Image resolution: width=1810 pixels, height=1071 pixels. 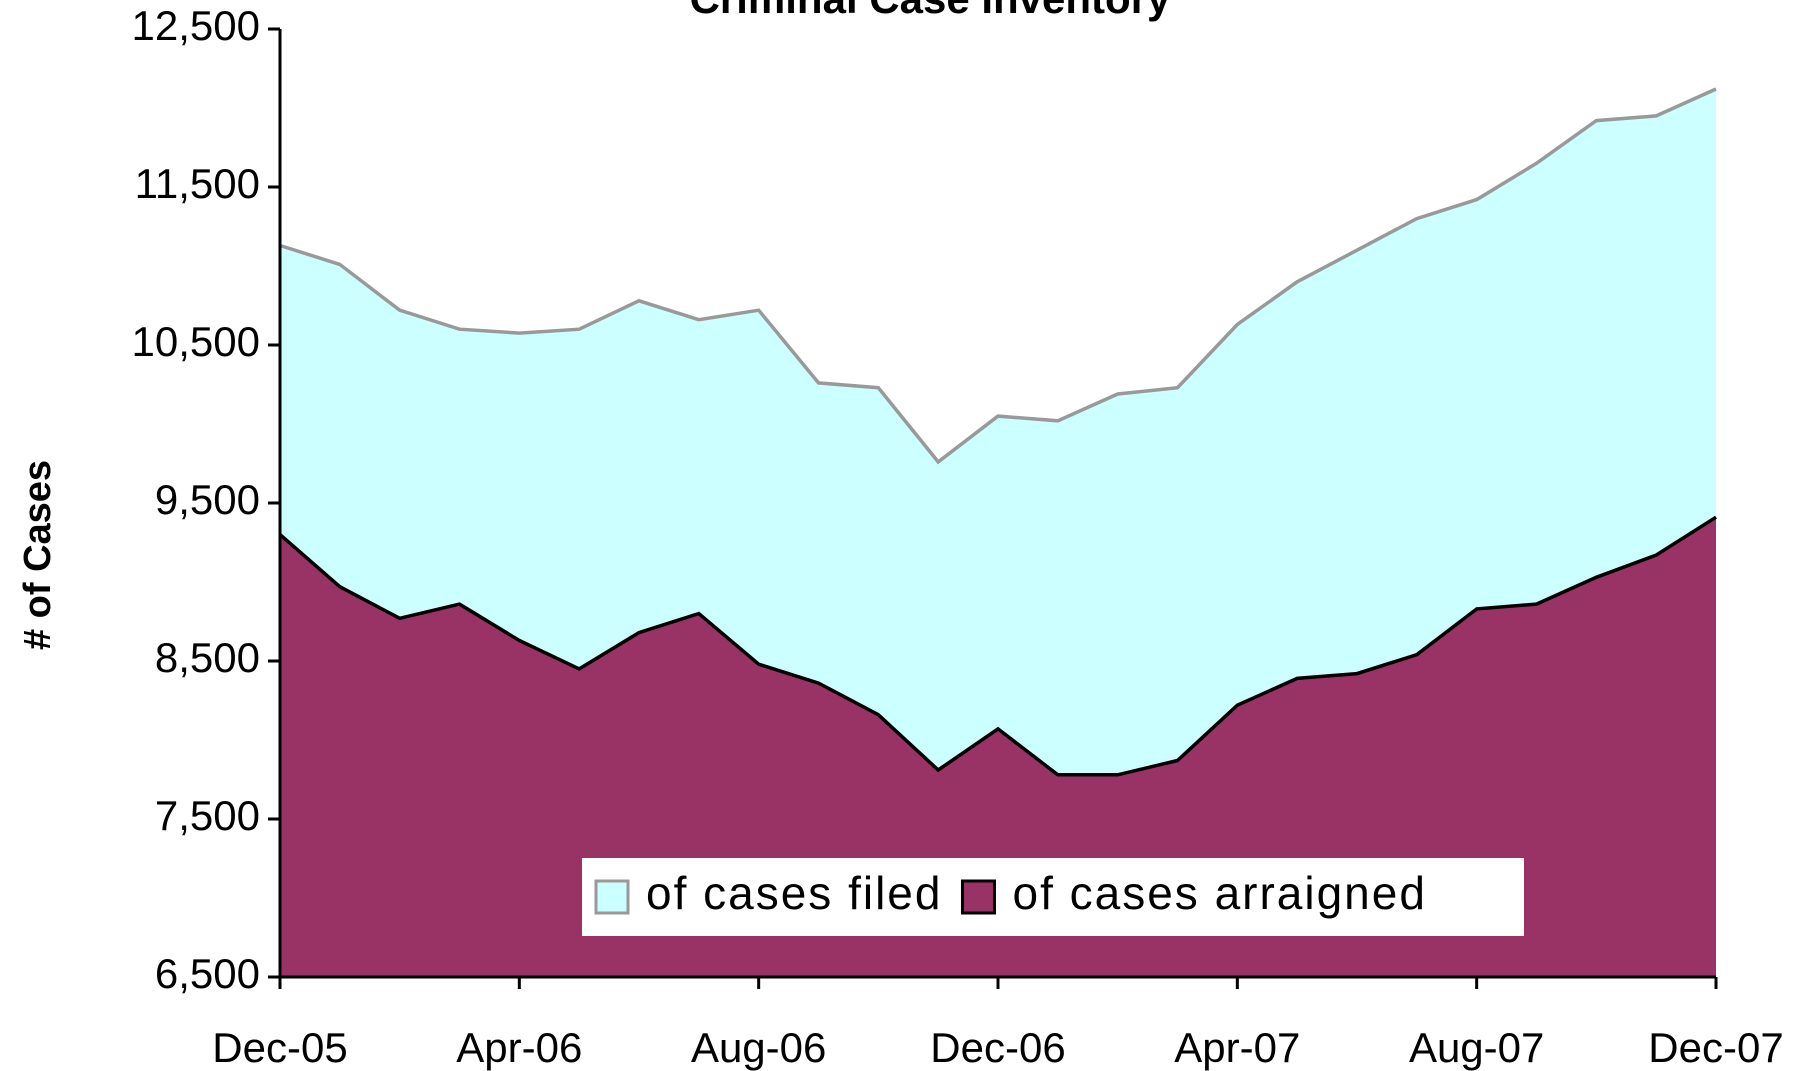 What do you see at coordinates (997, 1047) in the screenshot?
I see `x-tick-label: Dec-06` at bounding box center [997, 1047].